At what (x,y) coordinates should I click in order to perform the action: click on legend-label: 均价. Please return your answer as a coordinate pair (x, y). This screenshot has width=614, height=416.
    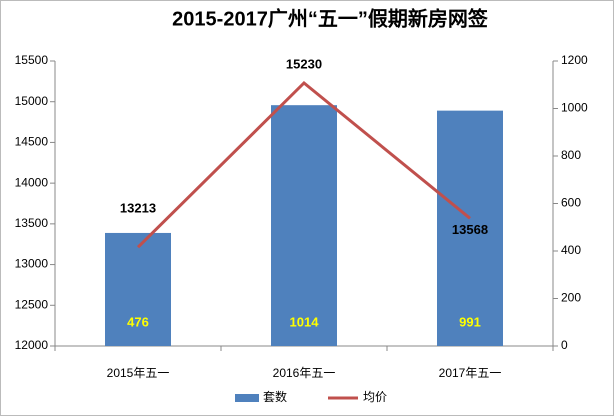
    Looking at the image, I should click on (375, 397).